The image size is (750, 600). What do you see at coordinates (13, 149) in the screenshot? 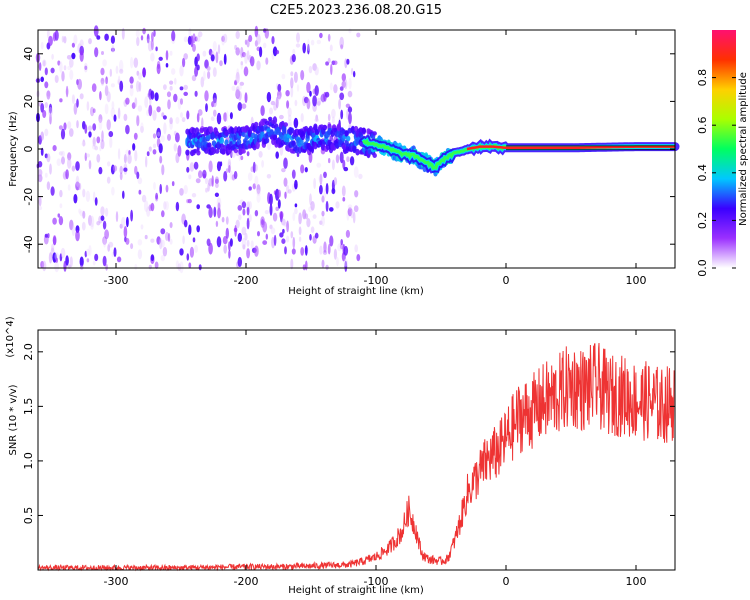
I see `spectrogram-y-axis-label: Frequency (Hz)` at bounding box center [13, 149].